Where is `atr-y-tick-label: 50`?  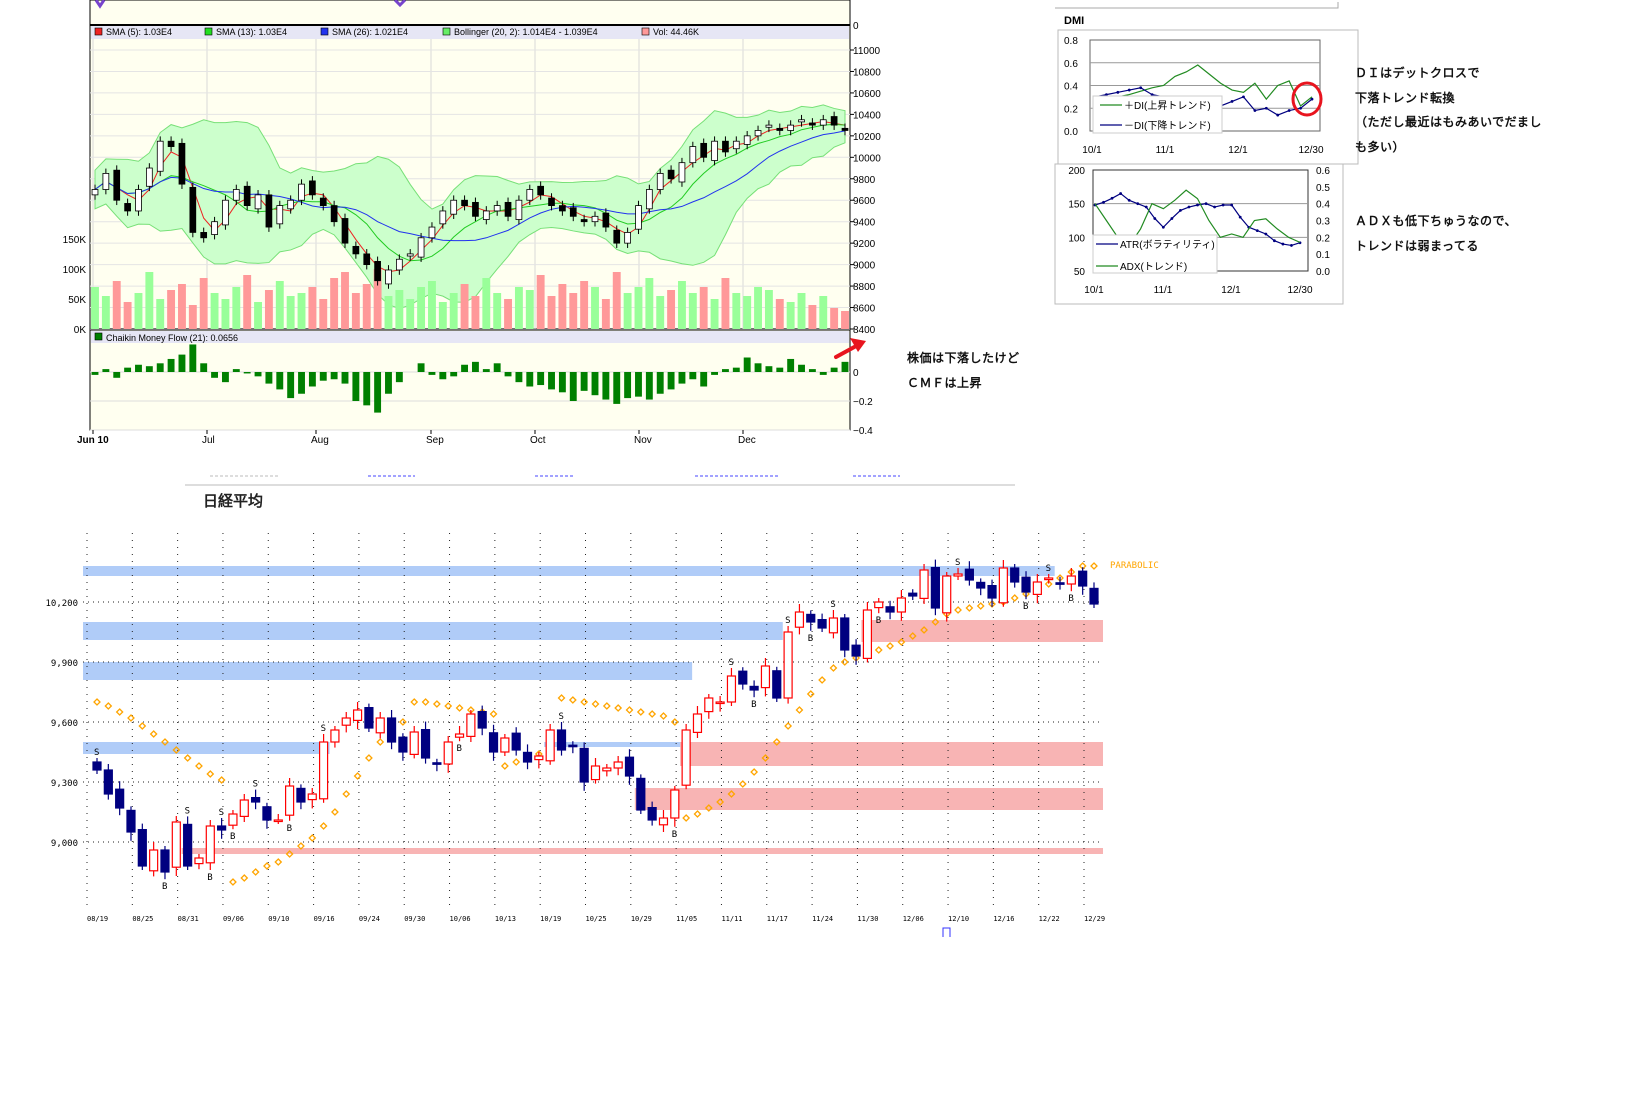
atr-y-tick-label: 50 is located at coordinates (1080, 272).